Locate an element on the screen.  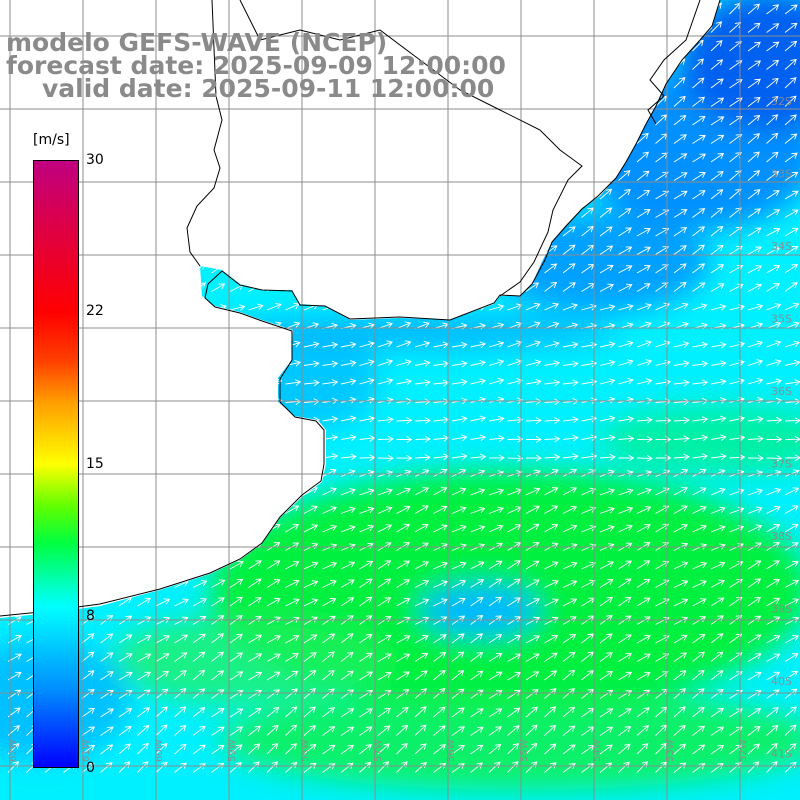
lon-label: 54W is located at coordinates (597, 750).